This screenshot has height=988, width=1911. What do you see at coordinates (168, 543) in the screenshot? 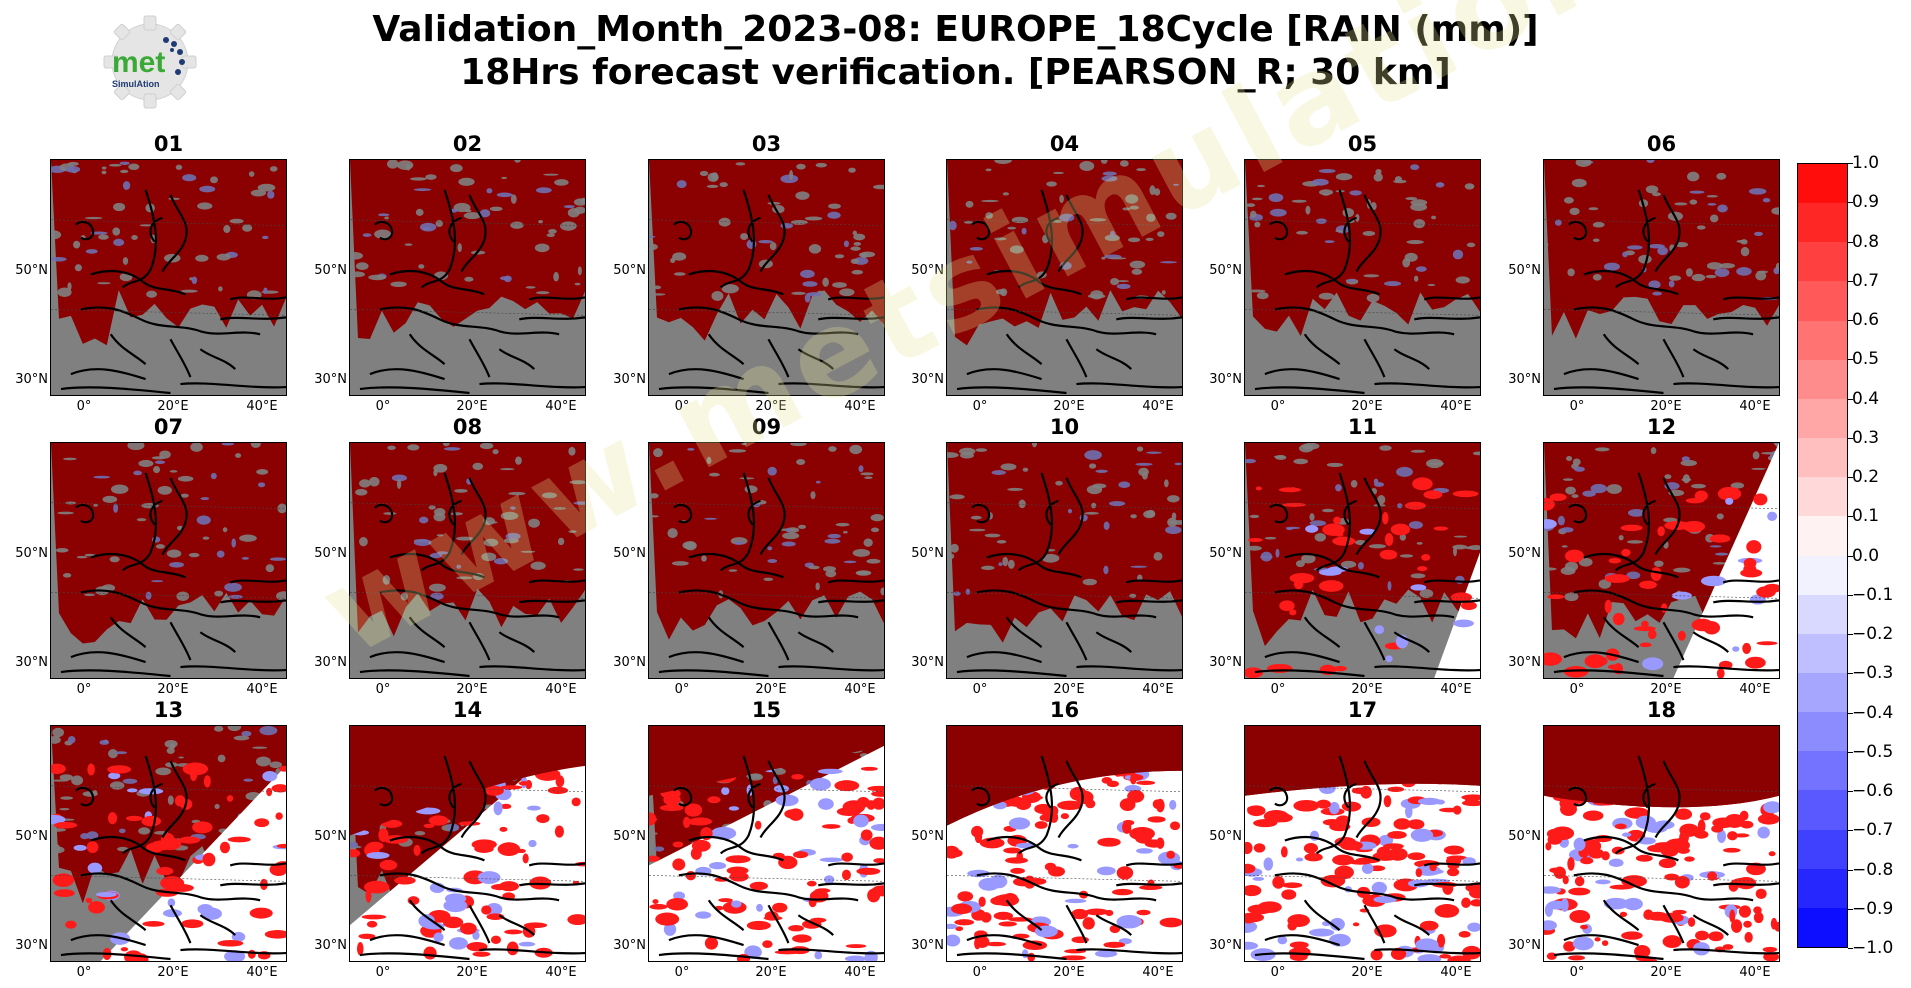
I see `high-correlation-region` at bounding box center [168, 543].